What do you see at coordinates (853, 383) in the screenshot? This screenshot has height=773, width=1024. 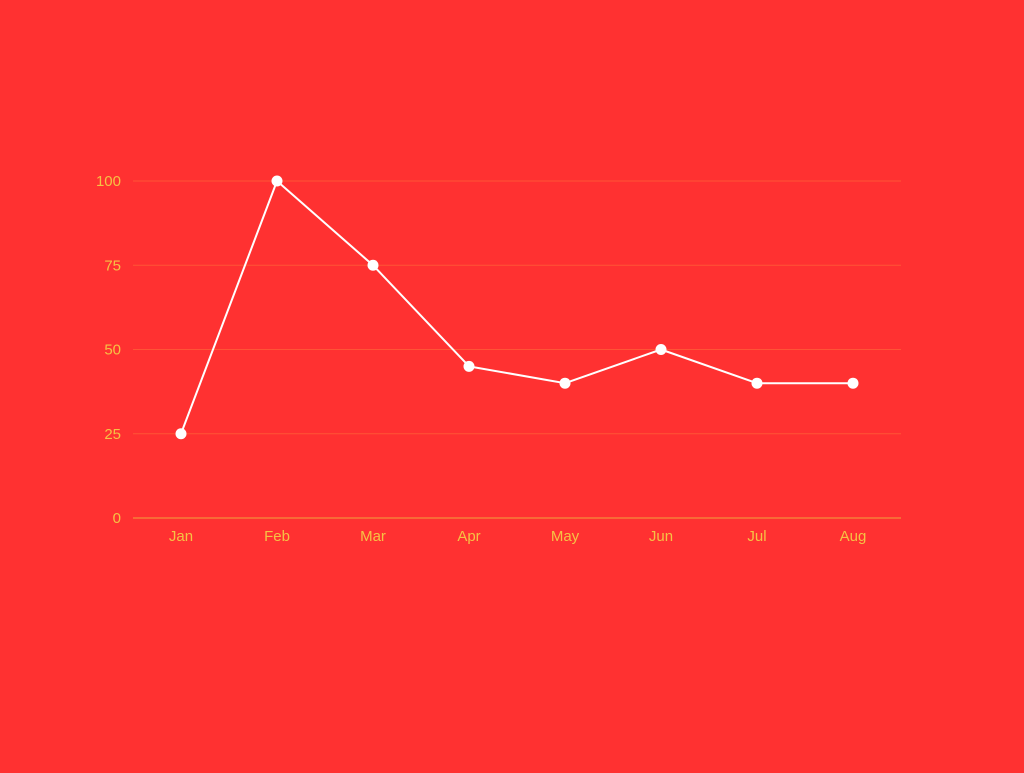 I see `data-point-aug` at bounding box center [853, 383].